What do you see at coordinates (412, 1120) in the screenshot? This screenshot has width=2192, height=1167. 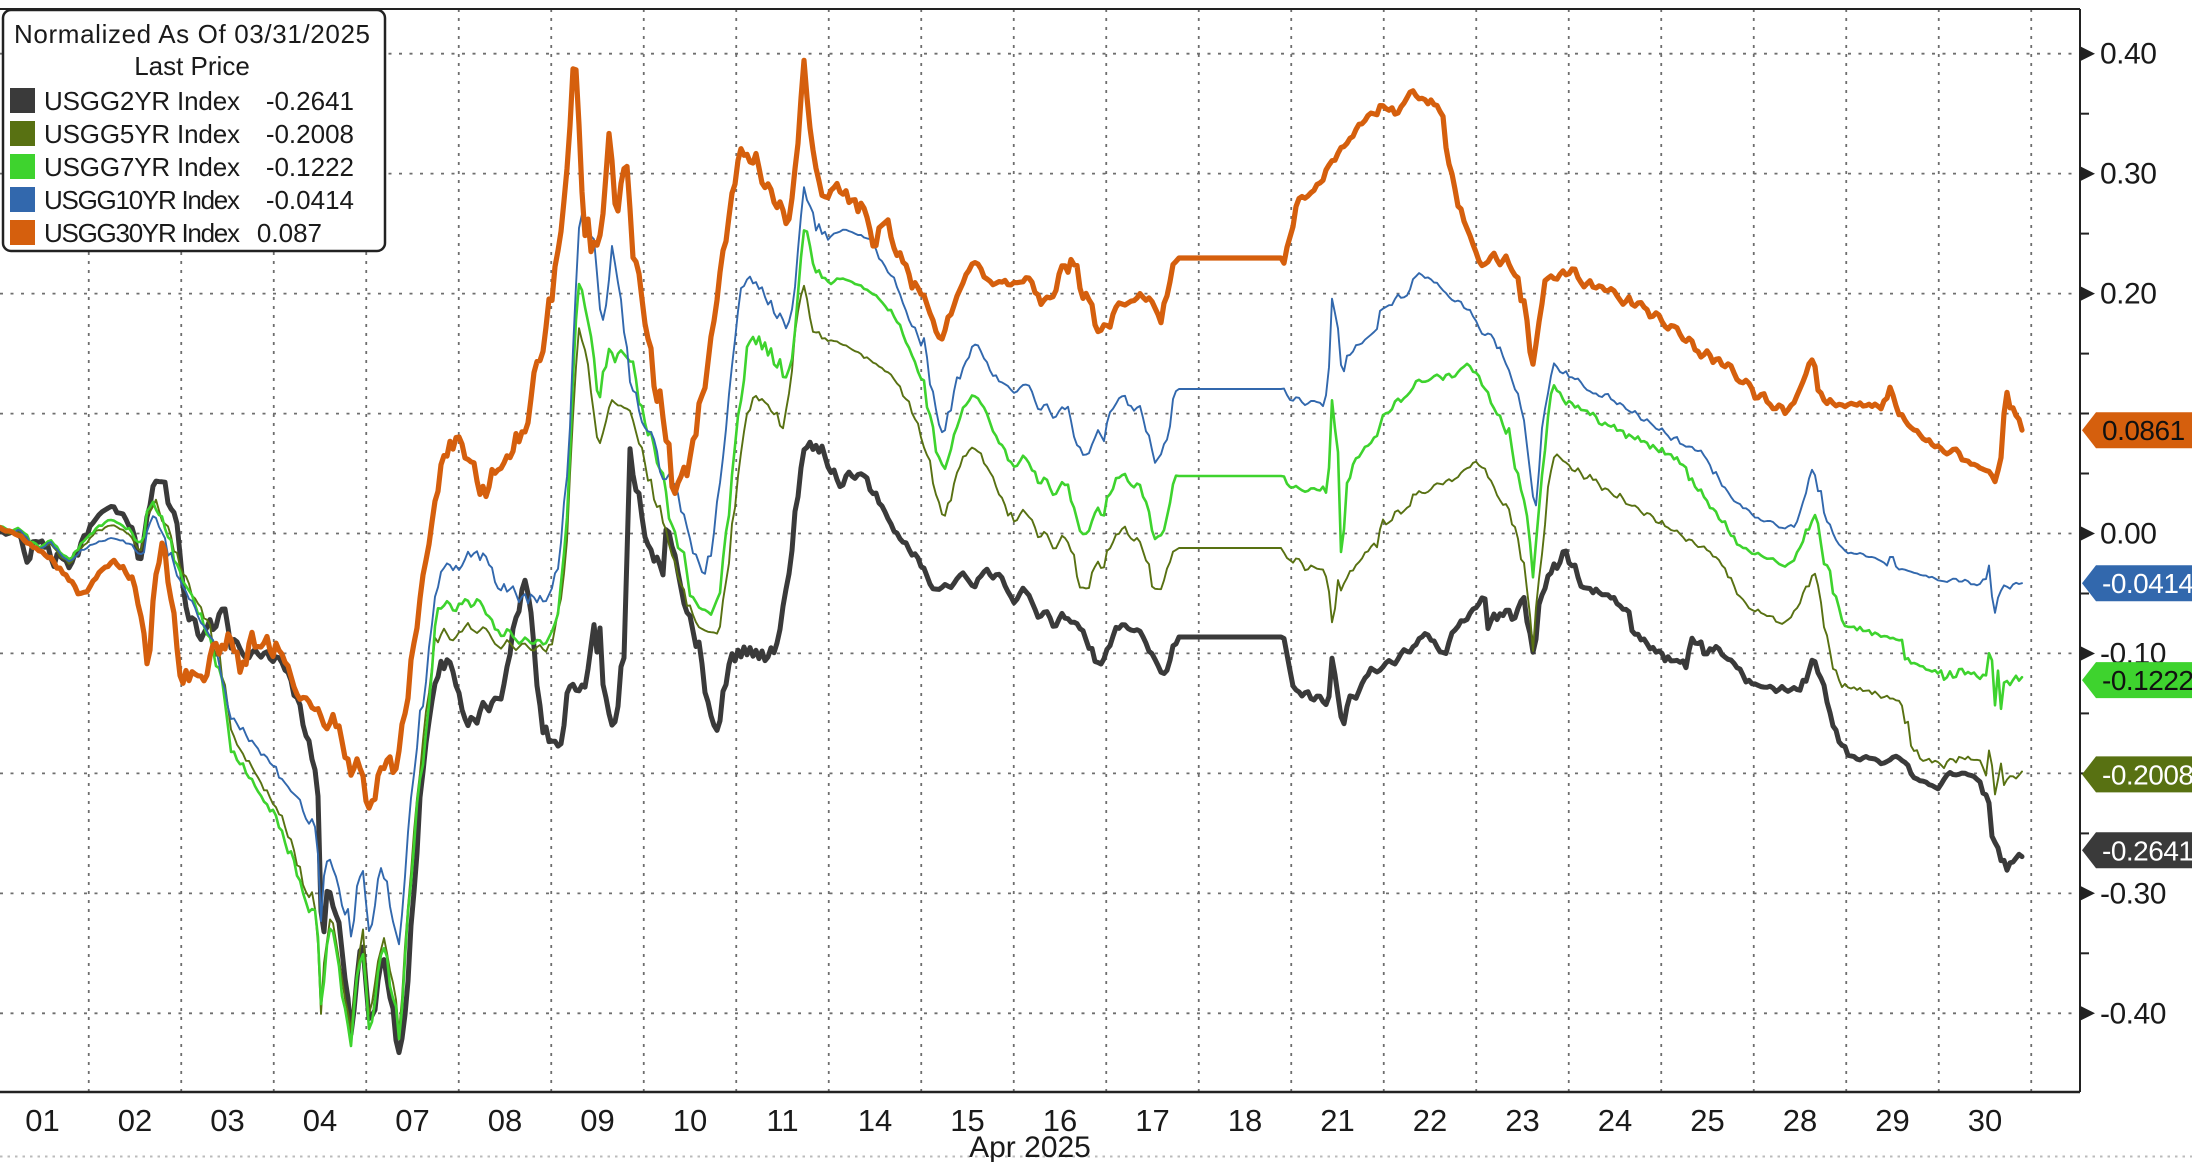 I see `svg-text: 07` at bounding box center [412, 1120].